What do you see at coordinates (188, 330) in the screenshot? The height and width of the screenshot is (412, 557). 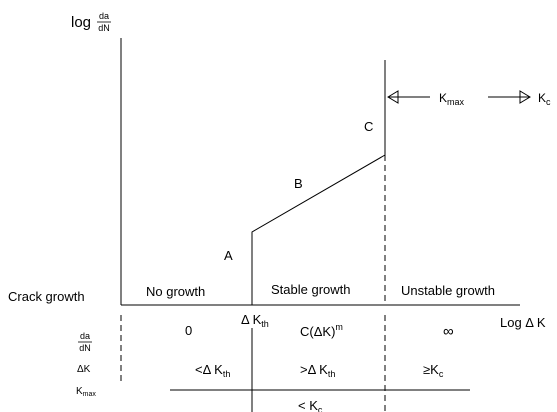 I see `row1-value-1: 0` at bounding box center [188, 330].